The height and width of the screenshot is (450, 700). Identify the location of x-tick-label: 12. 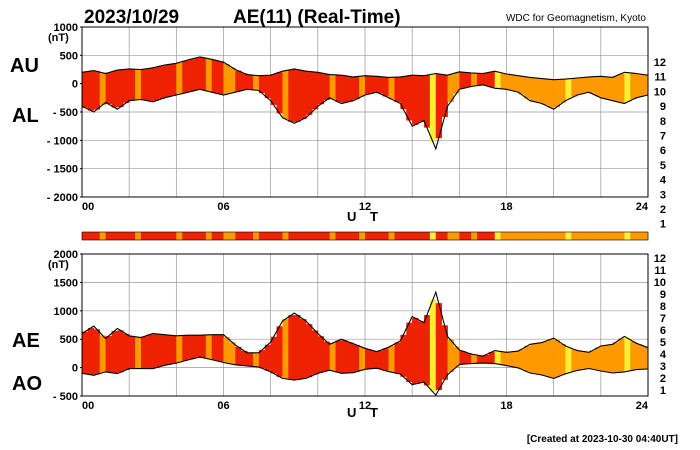
(365, 207).